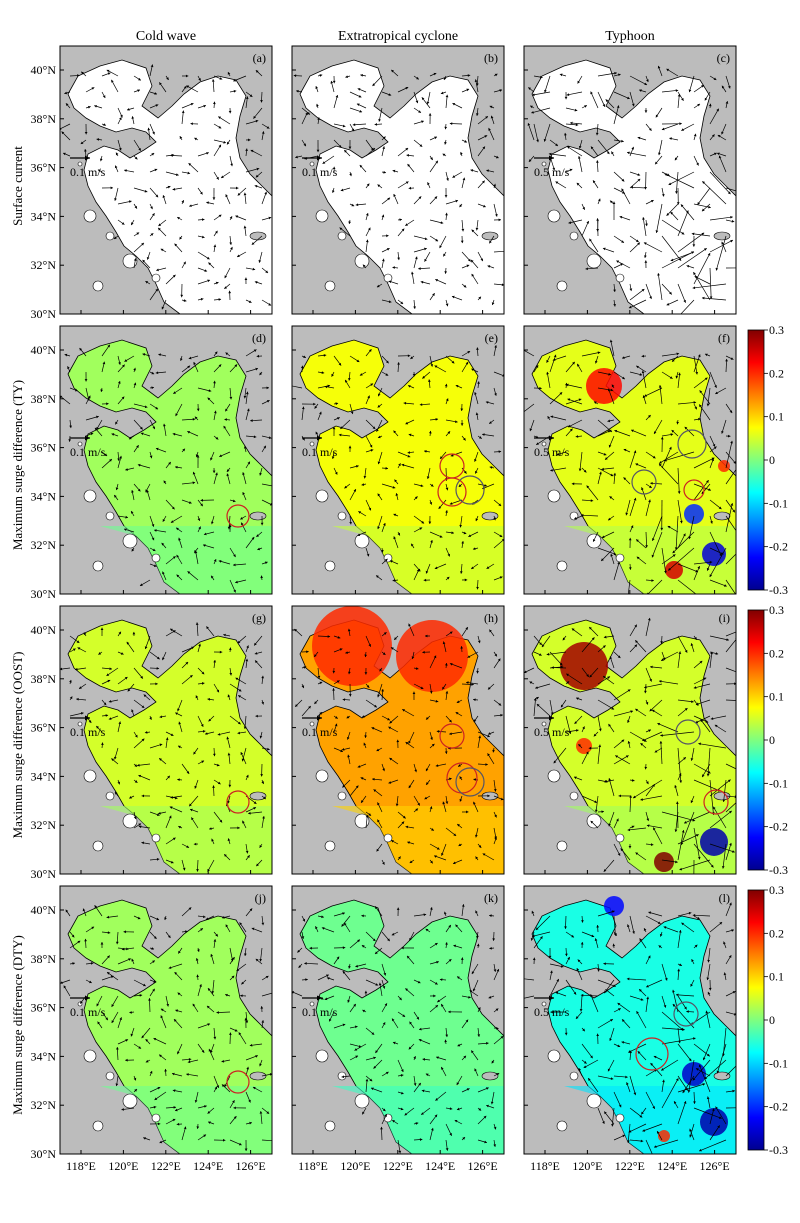  What do you see at coordinates (692, 444) in the screenshot?
I see `highlight-circle` at bounding box center [692, 444].